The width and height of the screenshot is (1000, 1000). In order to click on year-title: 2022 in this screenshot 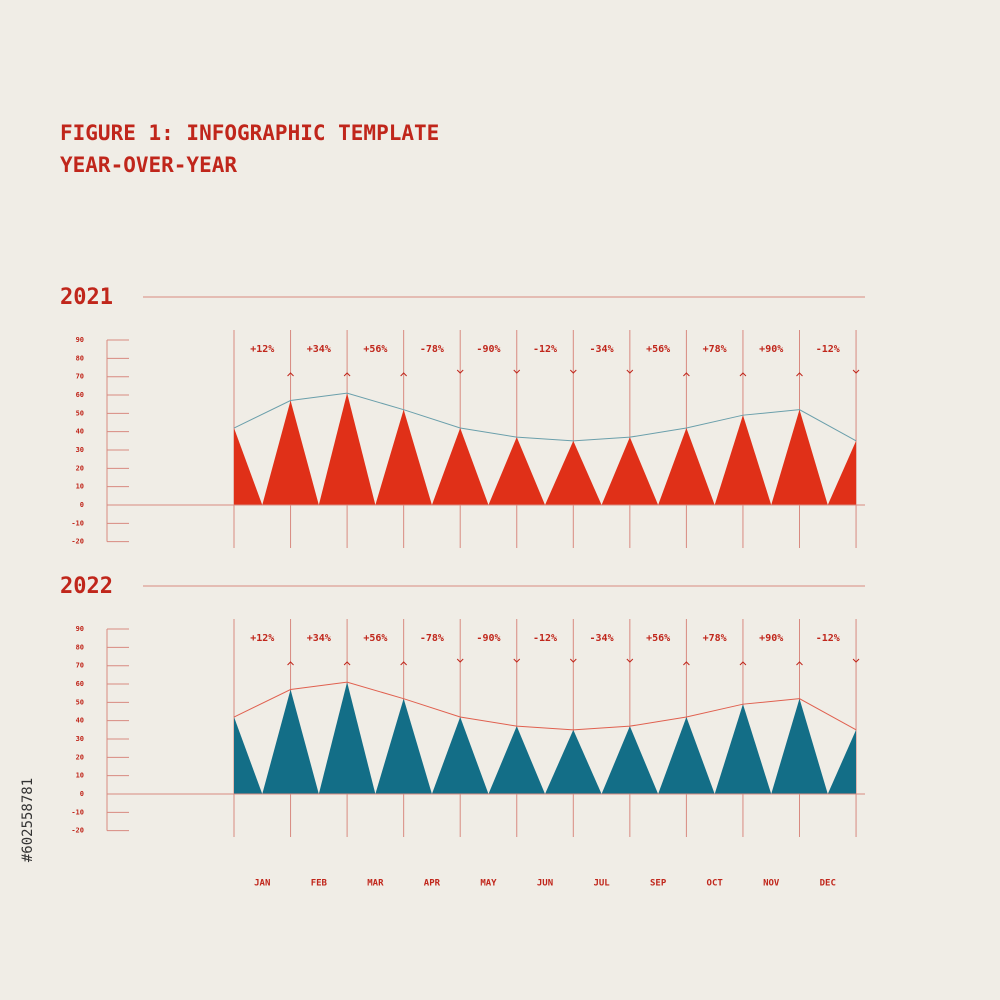, I will do `click(86, 586)`.